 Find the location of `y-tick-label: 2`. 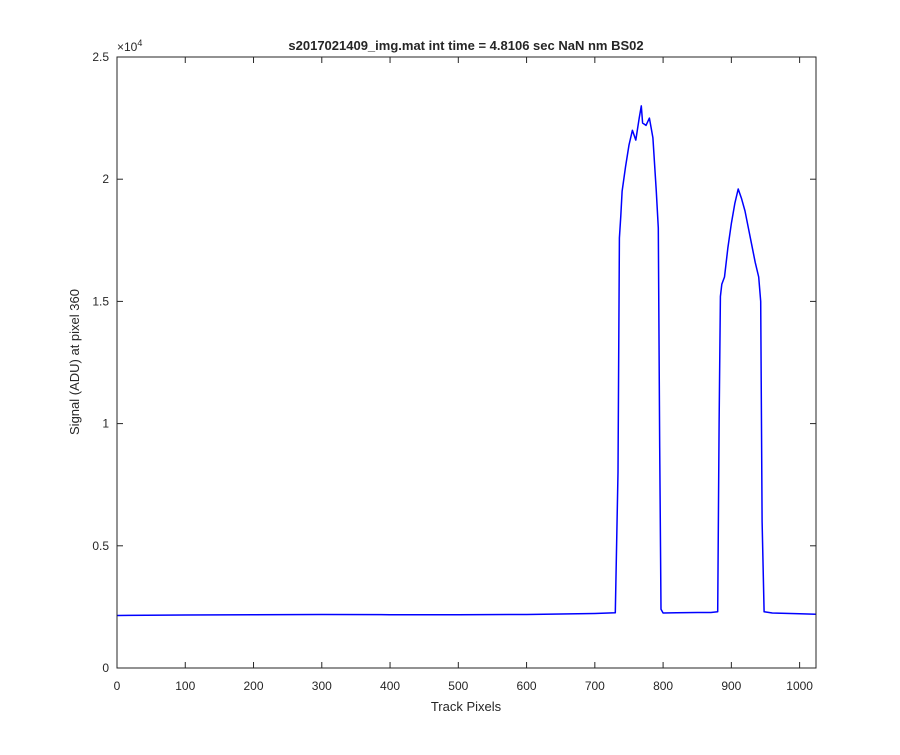

y-tick-label: 2 is located at coordinates (105, 179).